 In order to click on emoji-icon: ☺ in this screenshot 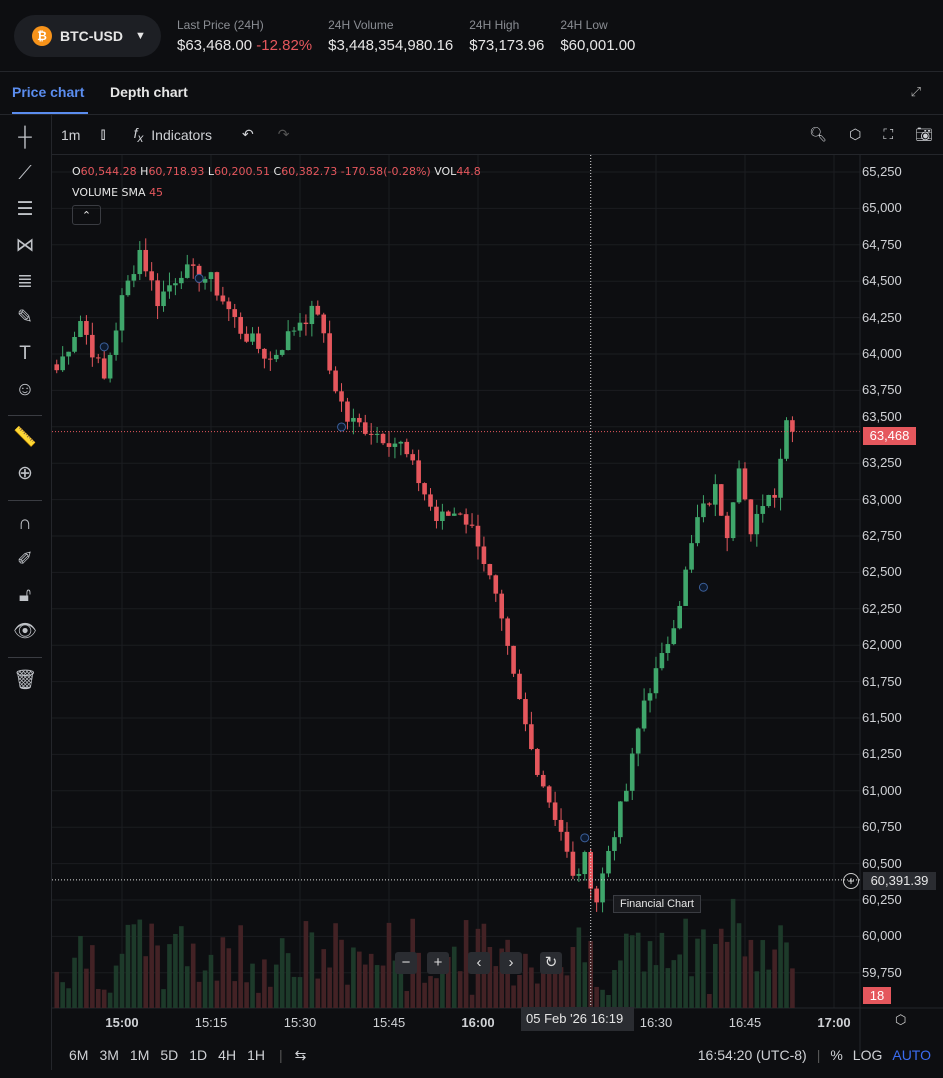, I will do `click(25, 389)`.